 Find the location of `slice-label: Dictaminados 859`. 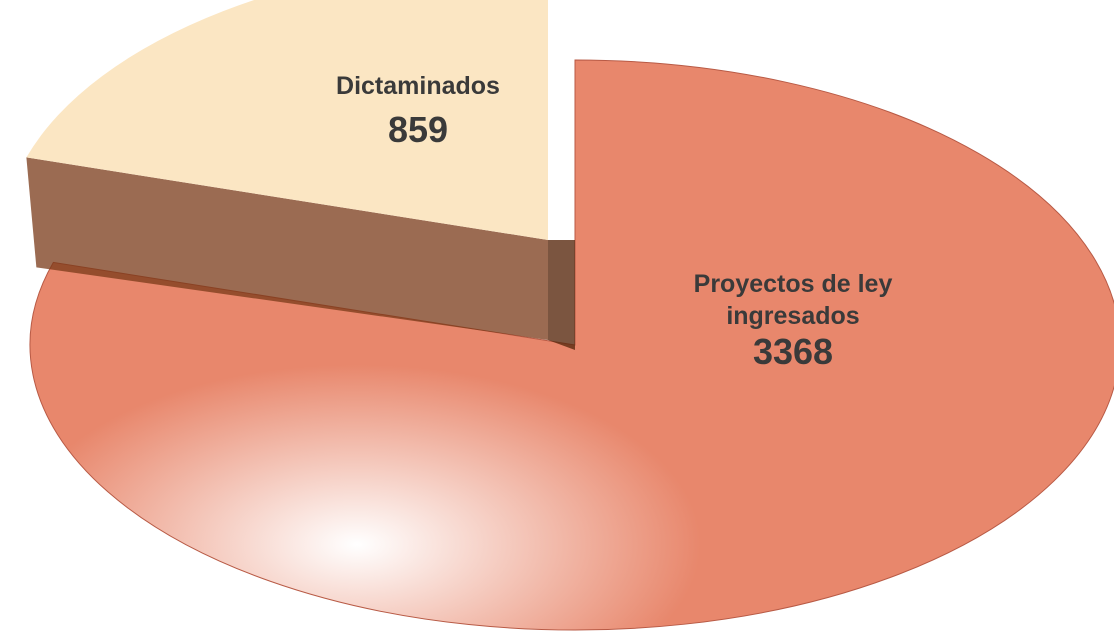

slice-label: Dictaminados 859 is located at coordinates (418, 110).